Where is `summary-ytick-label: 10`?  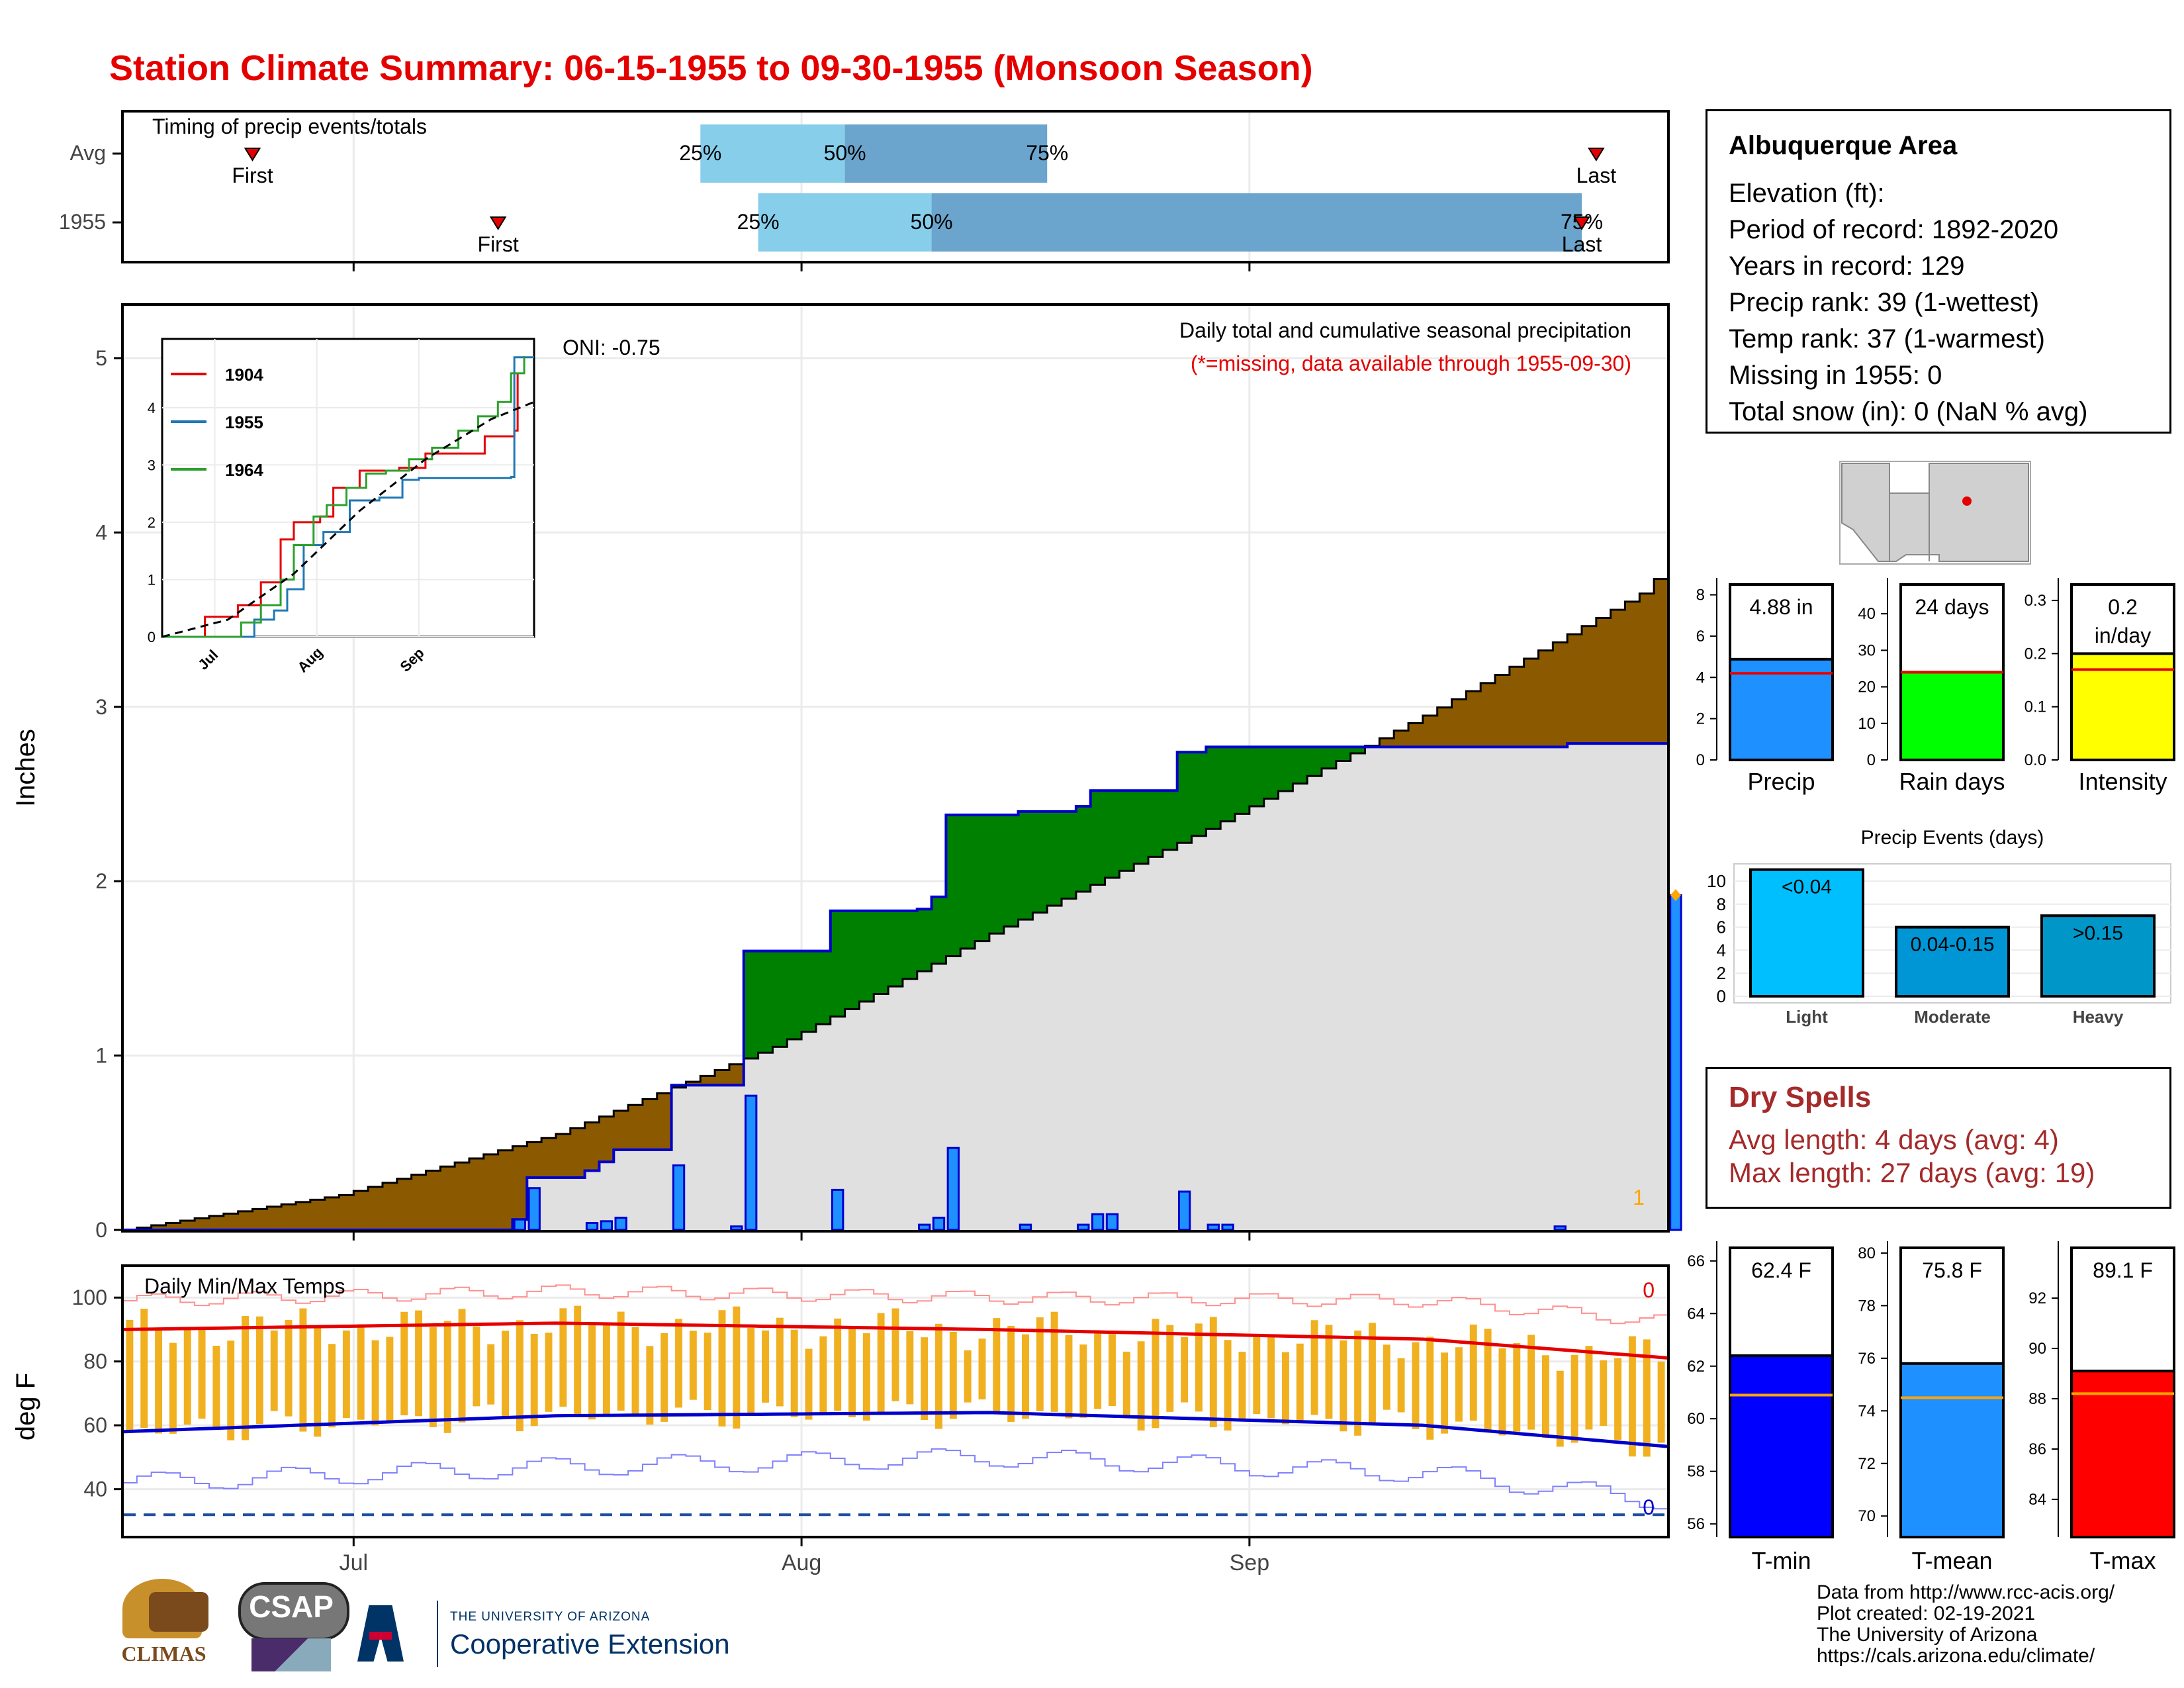 summary-ytick-label: 10 is located at coordinates (1867, 724).